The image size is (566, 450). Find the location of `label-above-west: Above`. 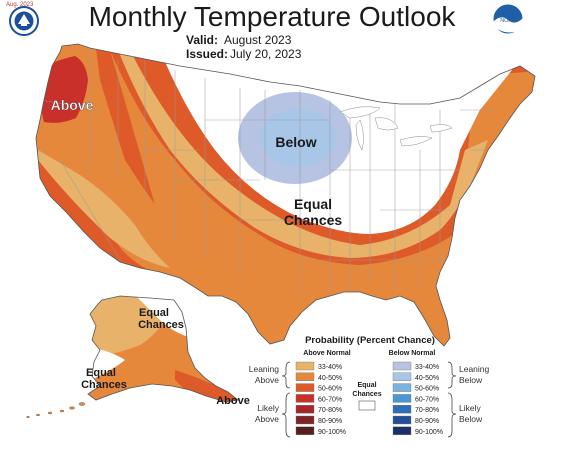

label-above-west: Above is located at coordinates (72, 105).